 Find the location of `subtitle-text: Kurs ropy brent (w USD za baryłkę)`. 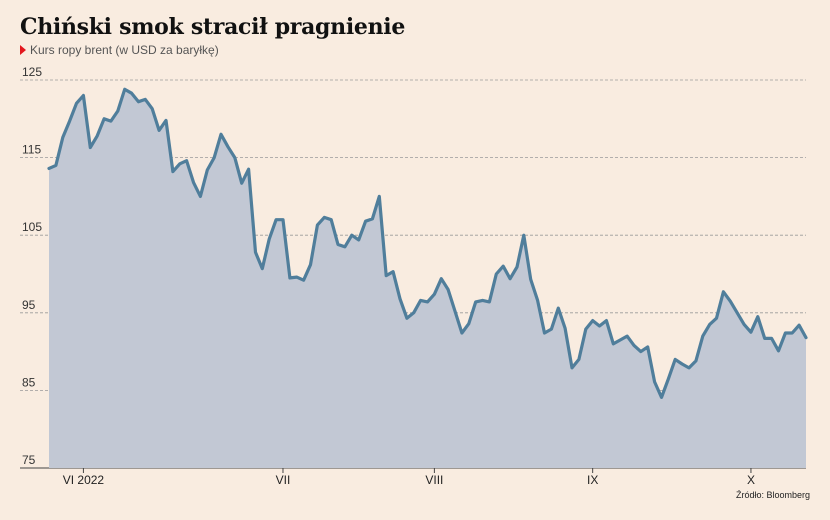

subtitle-text: Kurs ropy brent (w USD za baryłkę) is located at coordinates (124, 50).